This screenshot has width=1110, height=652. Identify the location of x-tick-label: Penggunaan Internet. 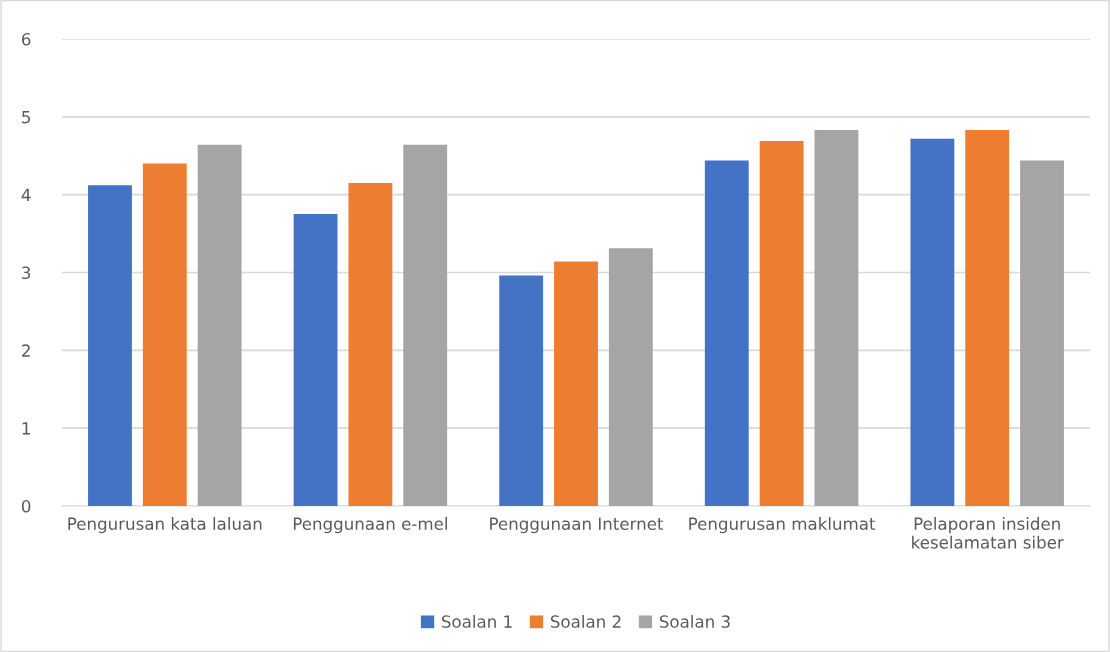
(577, 525).